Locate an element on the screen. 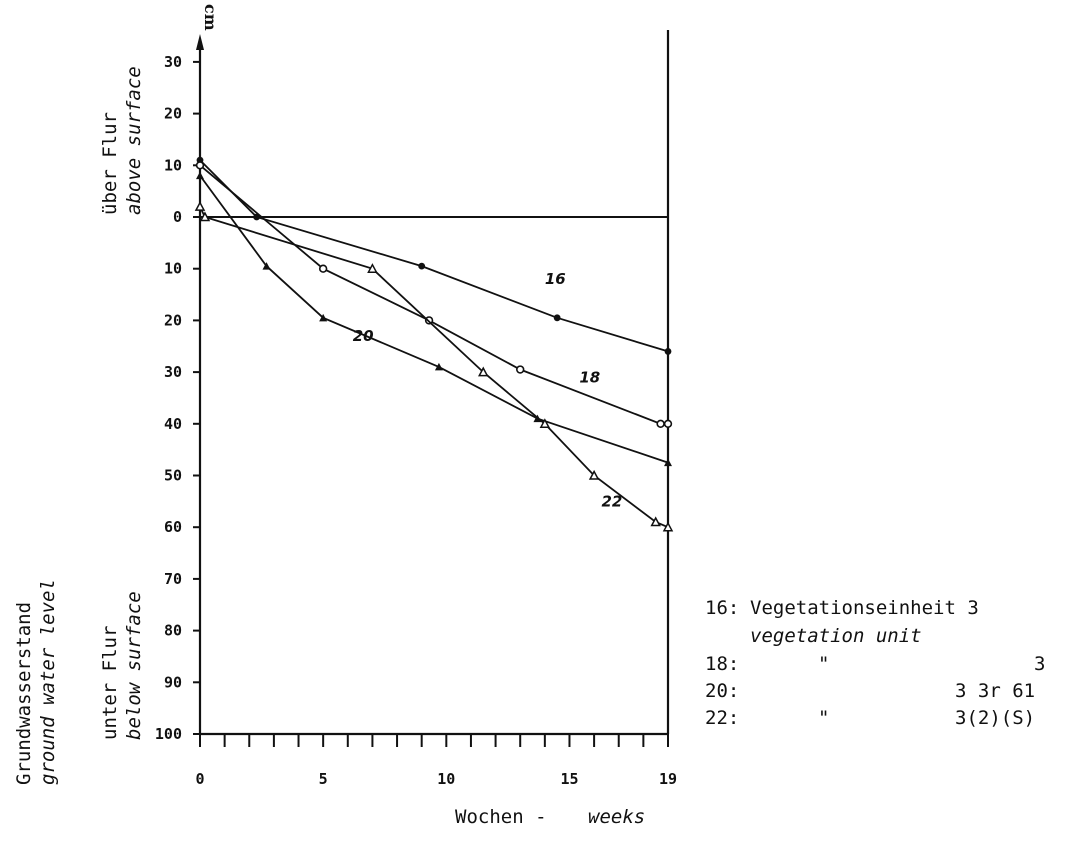 The width and height of the screenshot is (1065, 855). legend-num-20: 20: is located at coordinates (722, 691).